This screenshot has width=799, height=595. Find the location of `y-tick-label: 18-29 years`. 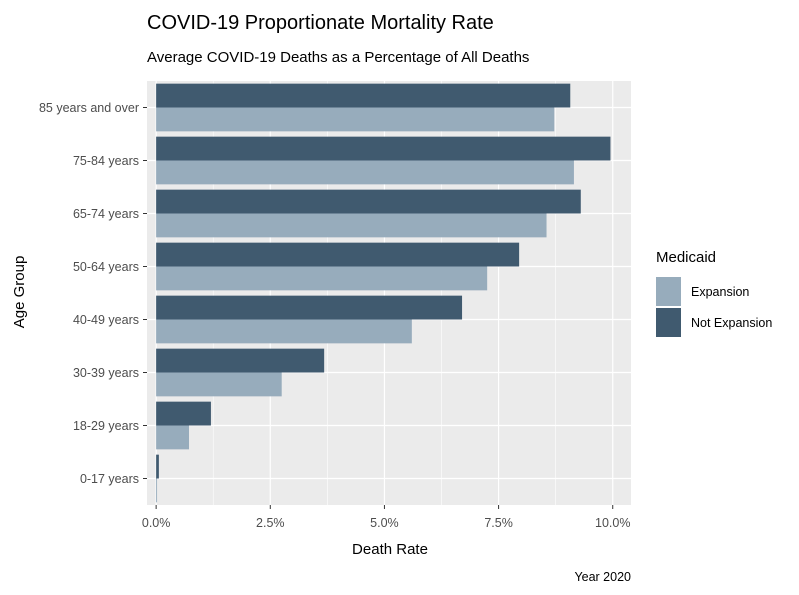

y-tick-label: 18-29 years is located at coordinates (106, 426).